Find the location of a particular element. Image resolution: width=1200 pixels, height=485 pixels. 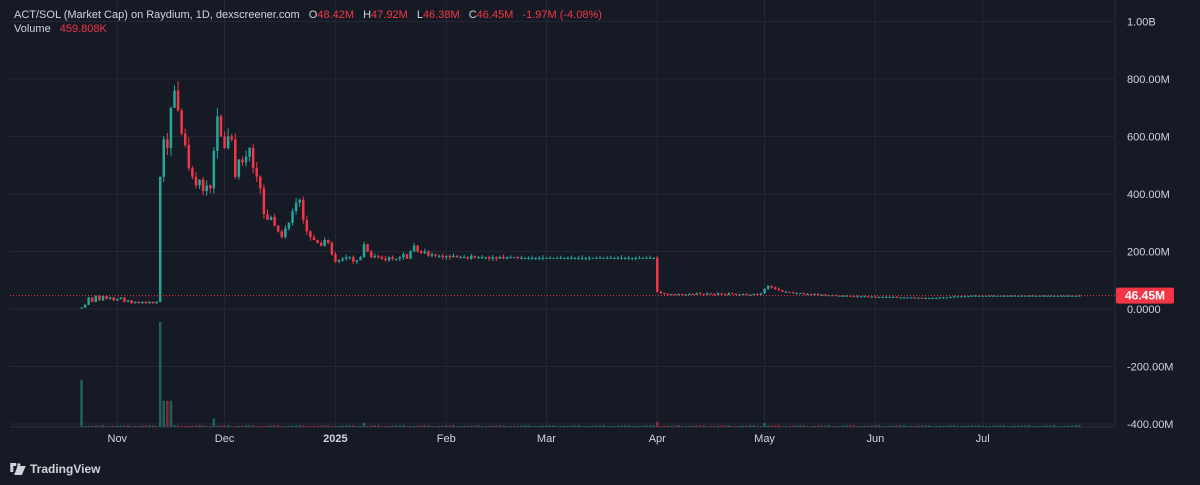

tradingview-branding: TradingView is located at coordinates (55, 469).